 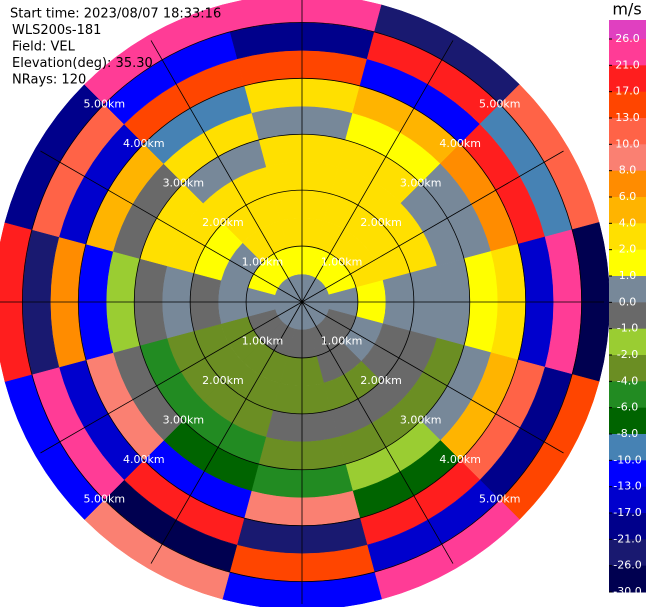 What do you see at coordinates (627, 591) in the screenshot?
I see `colorbar-label: -30.0` at bounding box center [627, 591].